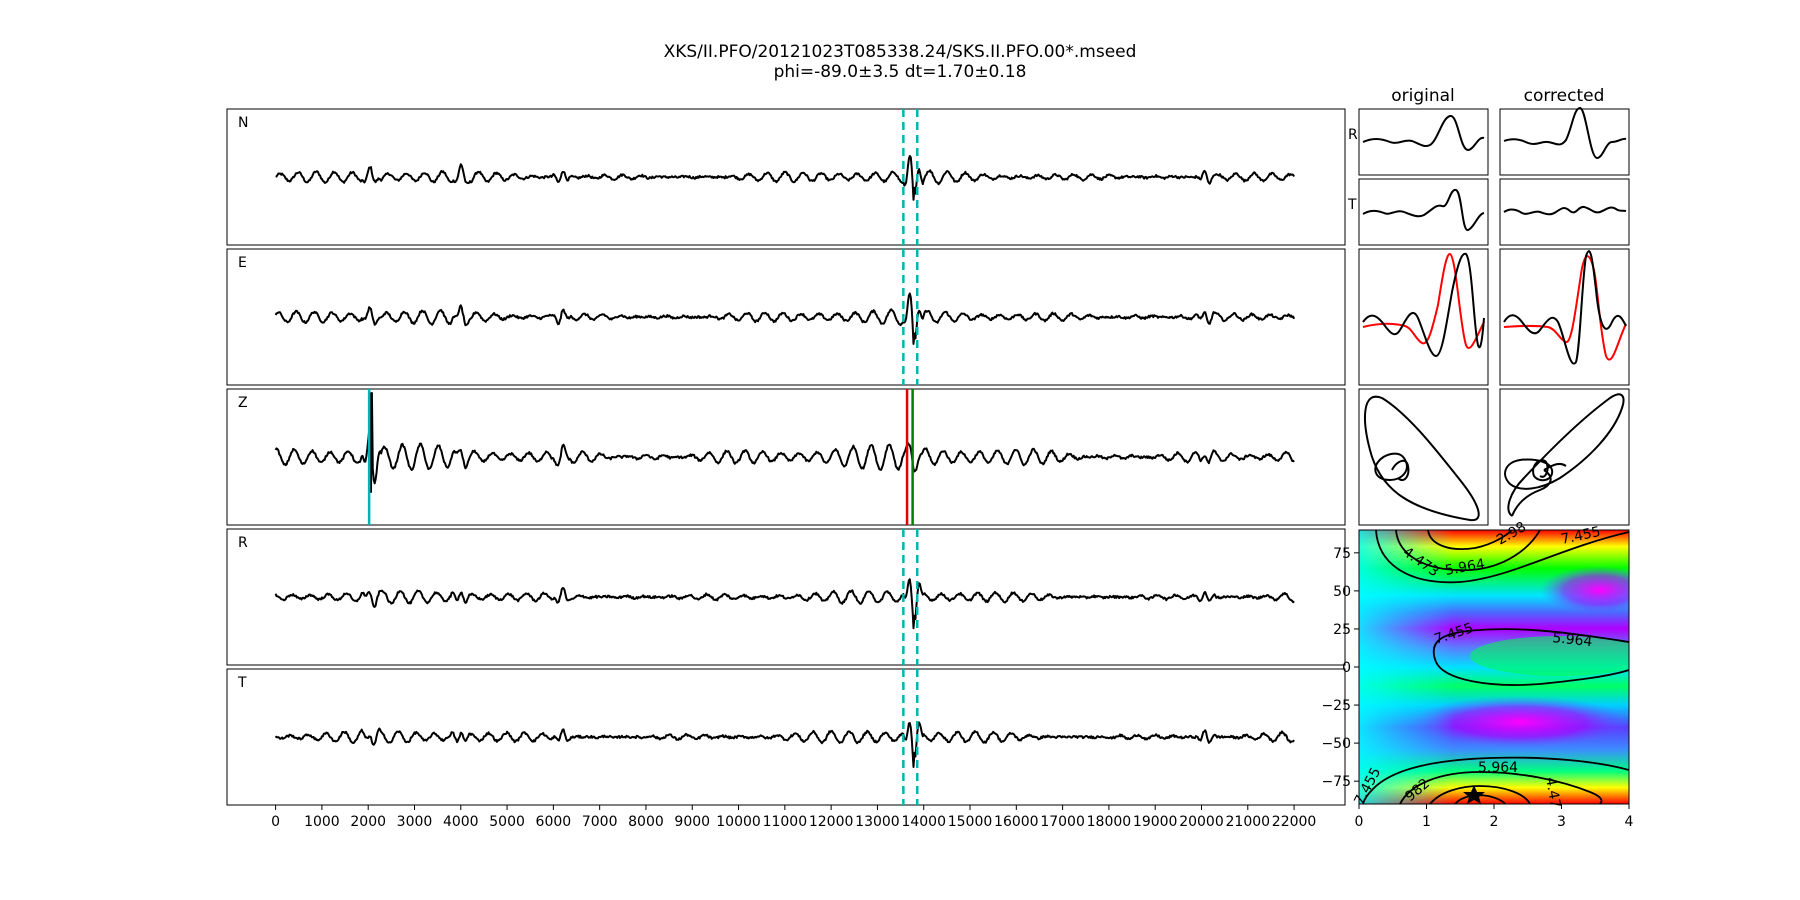  I want to click on x-tick-label: 9000, so click(692, 822).